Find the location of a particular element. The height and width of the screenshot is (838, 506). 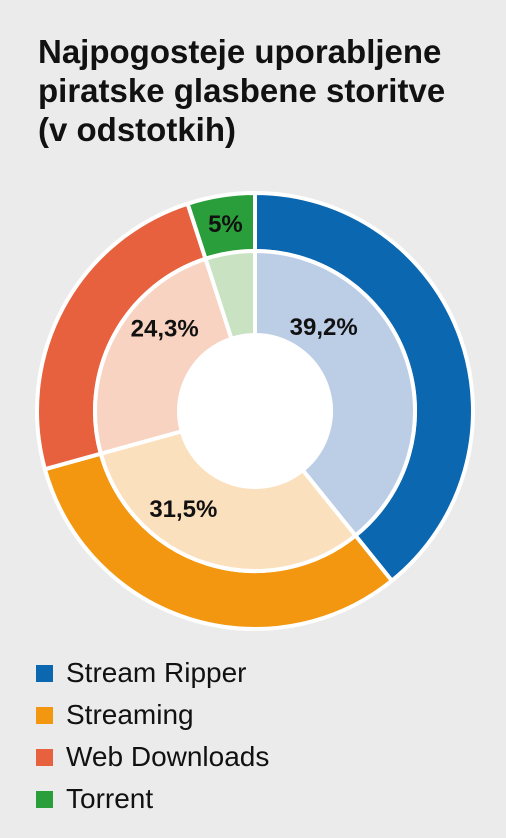

legend-swatch-web-downloads is located at coordinates (44, 757).